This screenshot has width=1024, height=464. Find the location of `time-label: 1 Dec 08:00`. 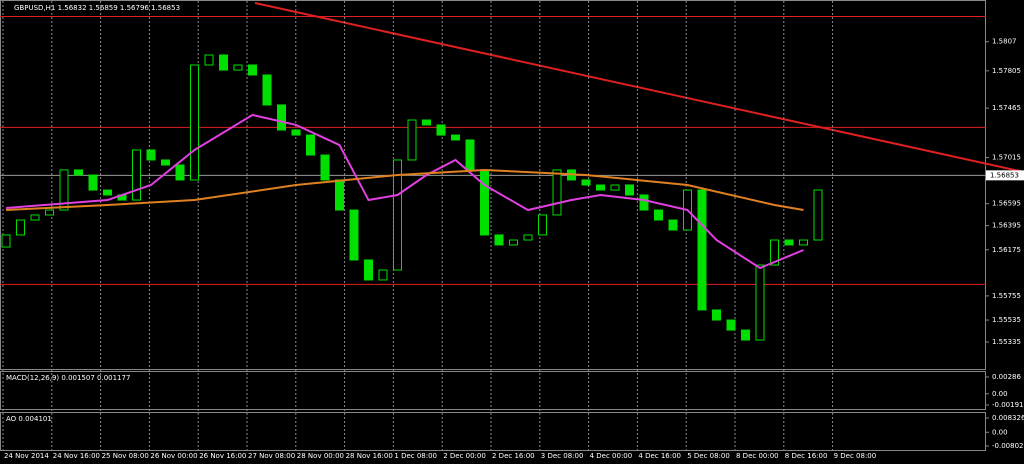

time-label: 1 Dec 08:00 is located at coordinates (415, 456).